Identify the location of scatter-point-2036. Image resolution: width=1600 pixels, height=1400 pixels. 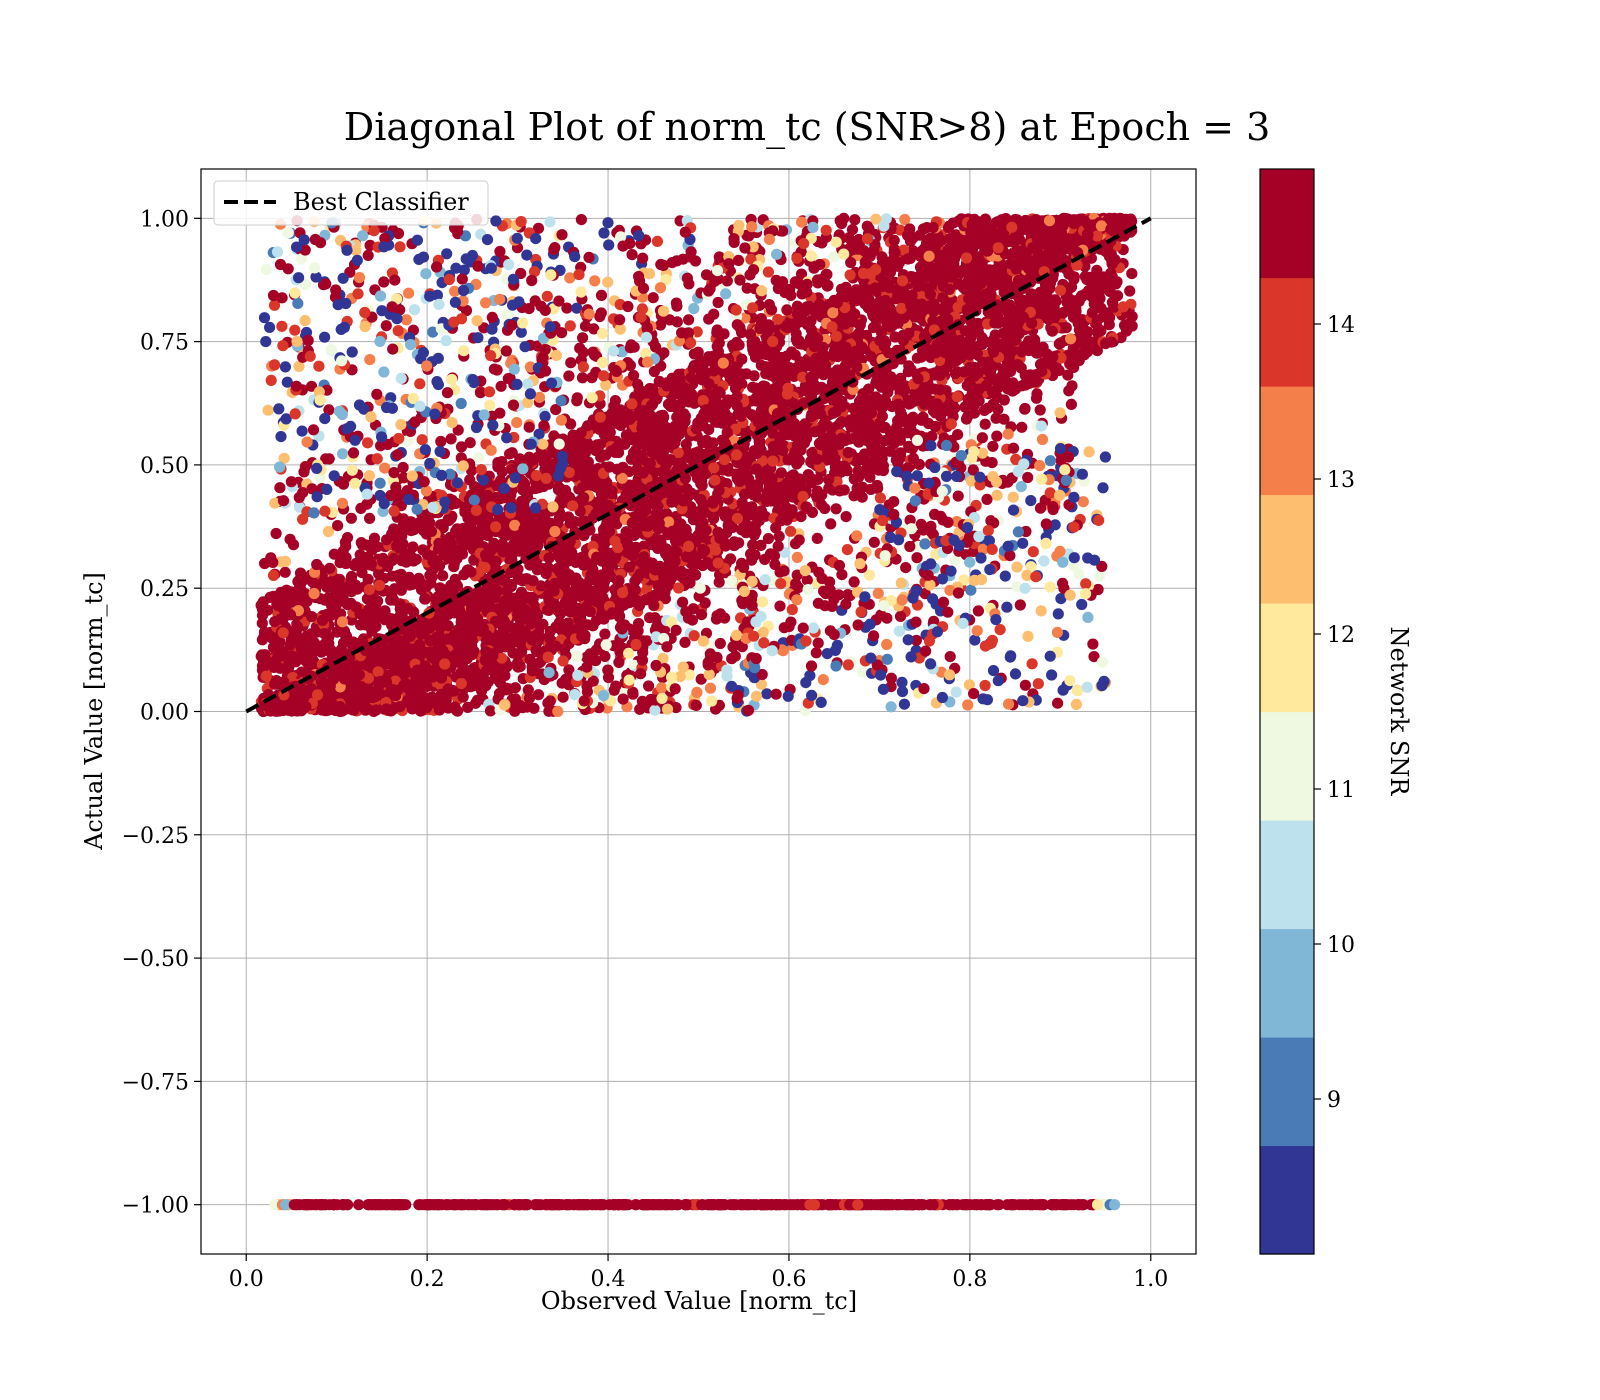
(1087, 279).